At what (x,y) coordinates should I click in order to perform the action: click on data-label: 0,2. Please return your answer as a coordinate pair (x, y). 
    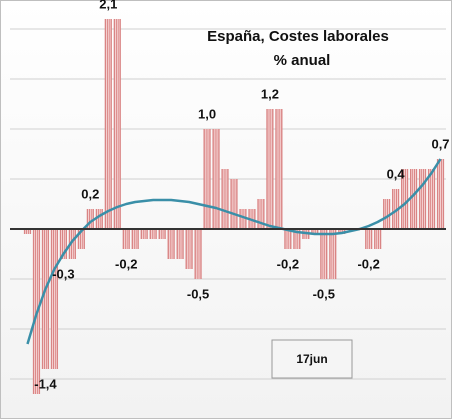
    Looking at the image, I should click on (90, 193).